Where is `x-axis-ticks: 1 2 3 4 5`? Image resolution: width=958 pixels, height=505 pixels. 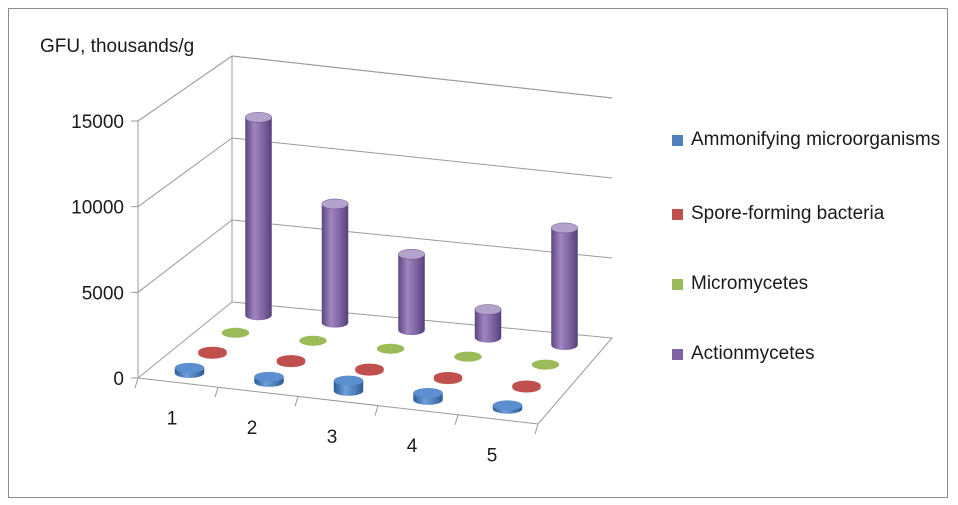 x-axis-ticks: 1 2 3 4 5 is located at coordinates (336, 421).